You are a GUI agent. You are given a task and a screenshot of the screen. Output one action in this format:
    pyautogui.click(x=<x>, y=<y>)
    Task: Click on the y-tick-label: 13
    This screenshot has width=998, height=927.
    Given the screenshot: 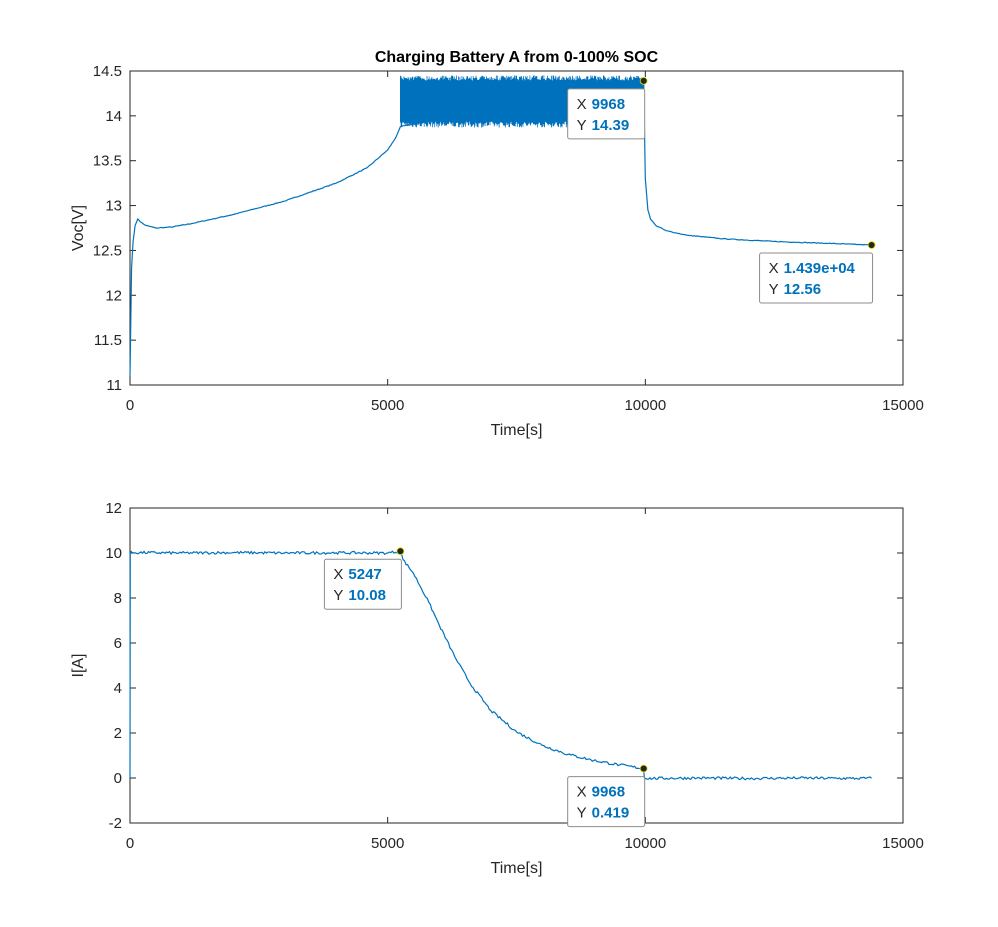 What is the action you would take?
    pyautogui.click(x=113, y=206)
    